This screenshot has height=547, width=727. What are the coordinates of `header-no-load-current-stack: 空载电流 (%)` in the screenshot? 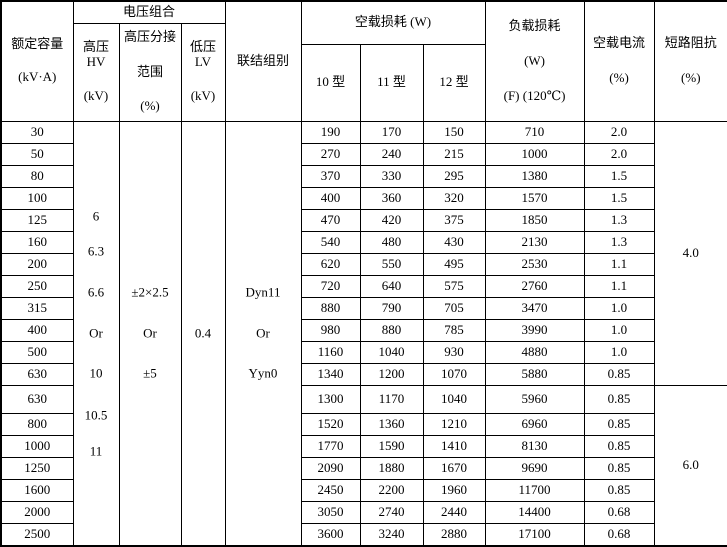 It's located at (619, 61).